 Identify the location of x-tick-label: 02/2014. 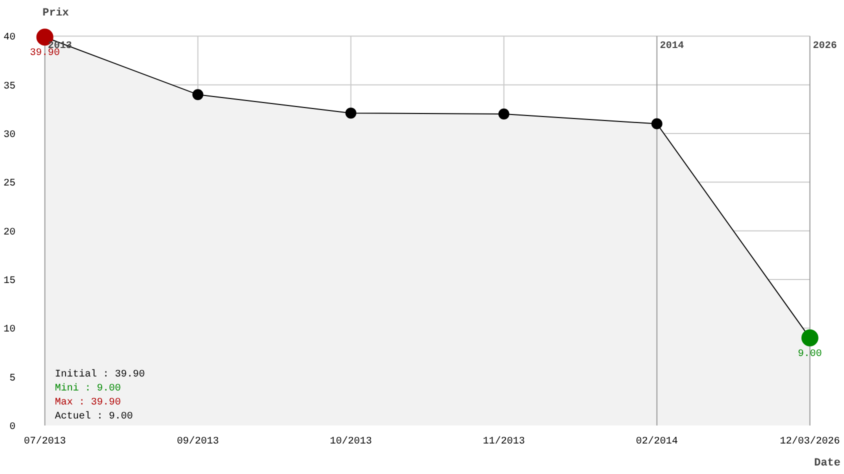
(657, 442).